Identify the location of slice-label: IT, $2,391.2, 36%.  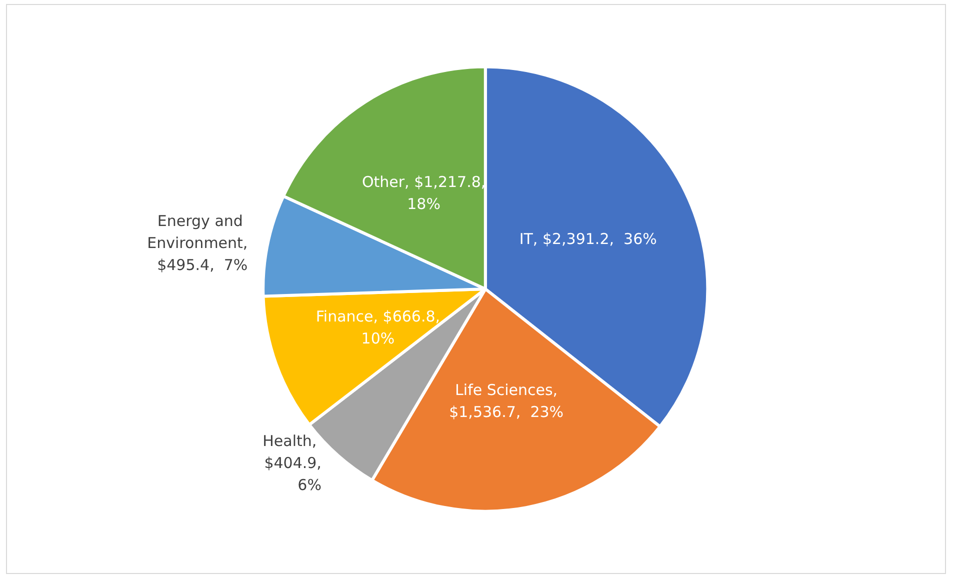
(588, 239).